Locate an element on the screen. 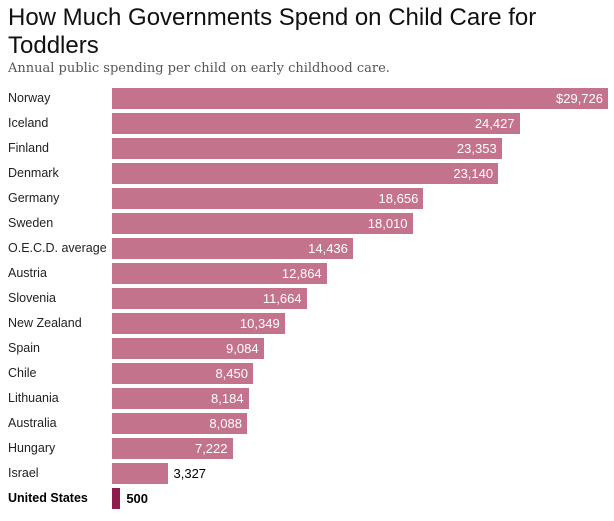 This screenshot has width=614, height=521. value-label: 12,864 is located at coordinates (301, 273).